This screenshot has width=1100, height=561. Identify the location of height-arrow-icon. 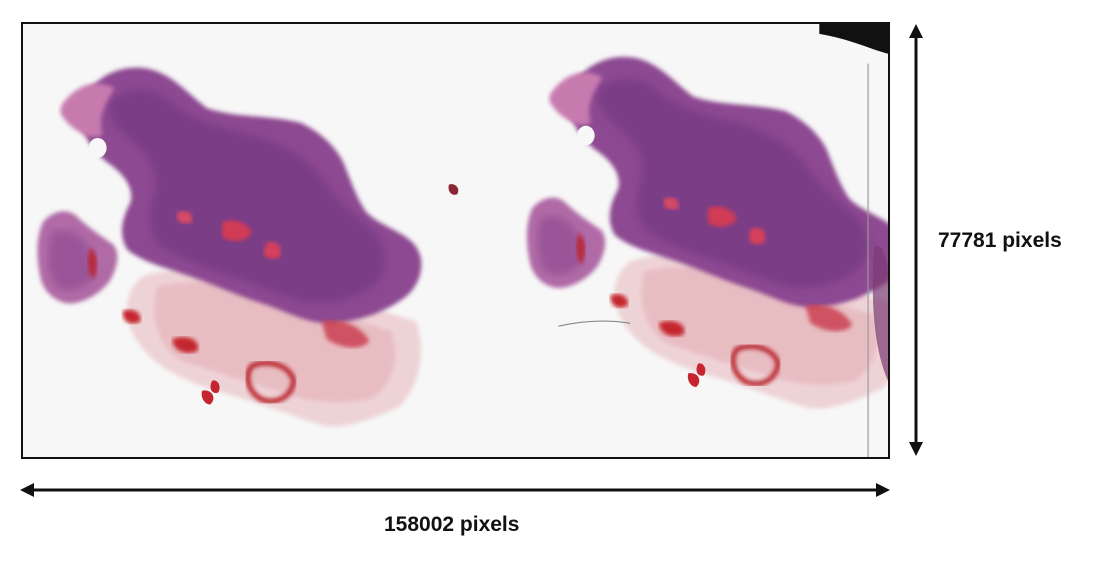
(916, 240).